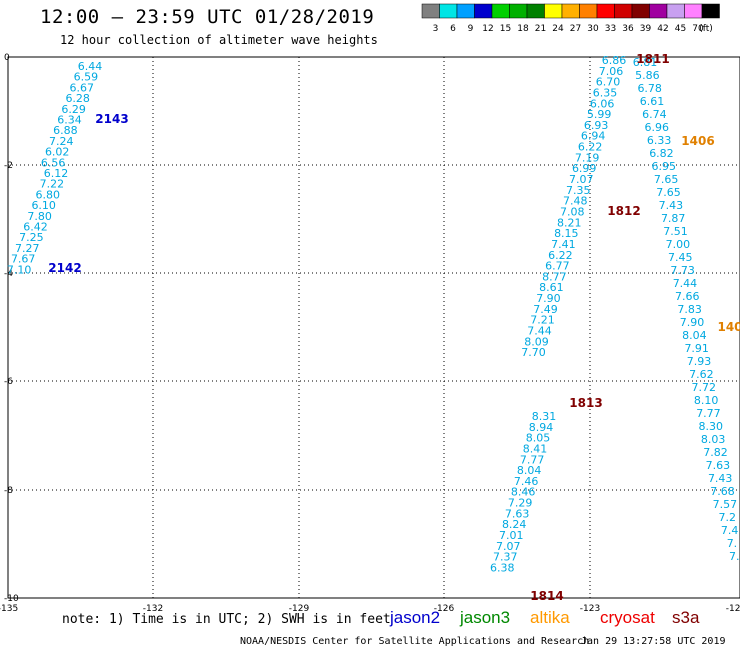 This screenshot has height=650, width=740. Describe the element at coordinates (664, 166) in the screenshot. I see `wave-height-value: 6.95` at that location.